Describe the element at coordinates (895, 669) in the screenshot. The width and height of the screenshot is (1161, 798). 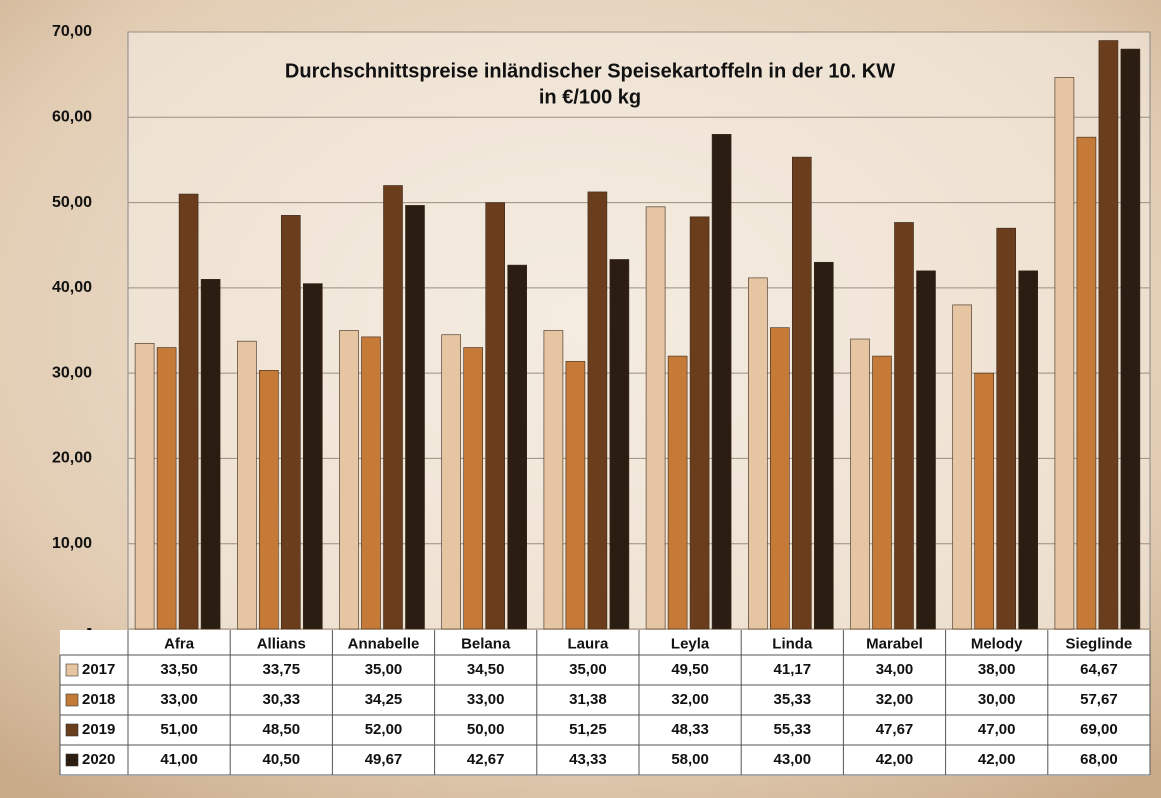
I see `table-value: 34,00` at that location.